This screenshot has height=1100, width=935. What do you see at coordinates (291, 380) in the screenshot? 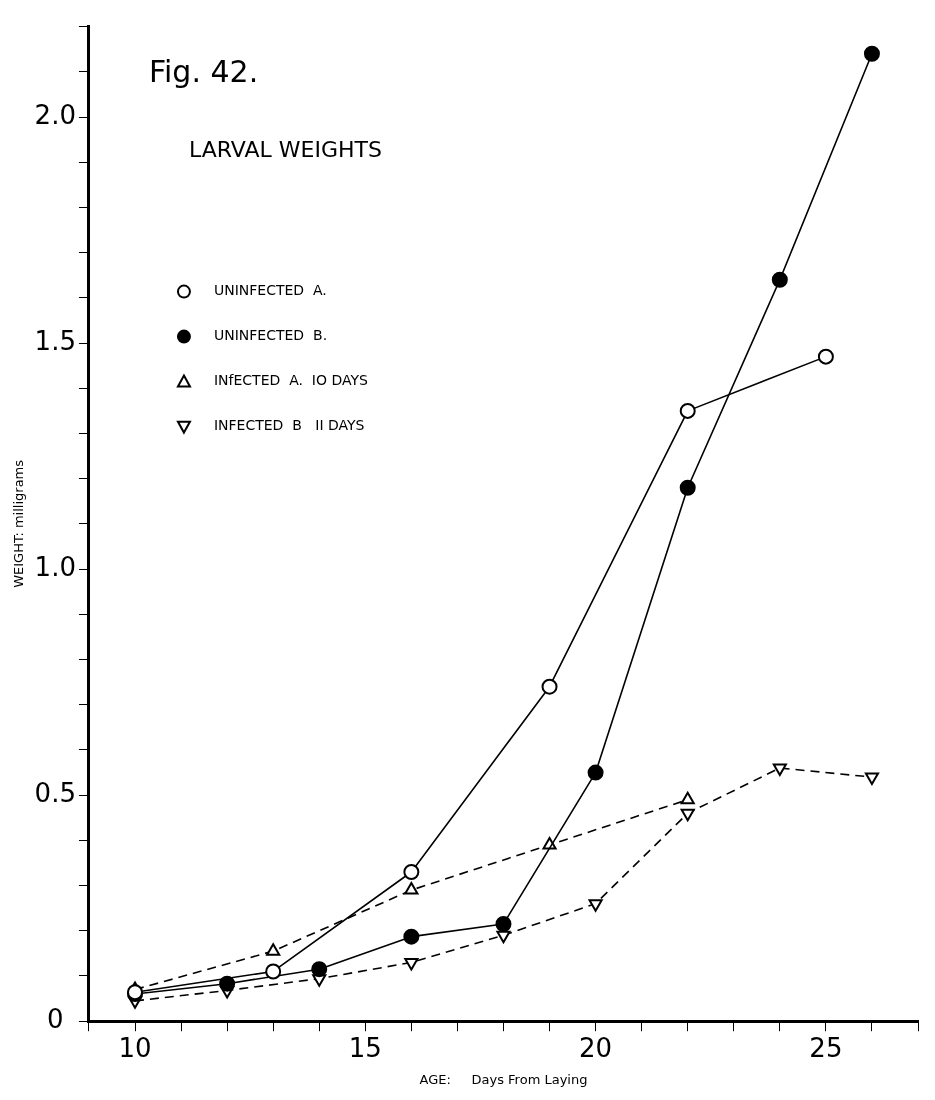
I see `legend-label: INfECTED A. IO DAYS` at bounding box center [291, 380].